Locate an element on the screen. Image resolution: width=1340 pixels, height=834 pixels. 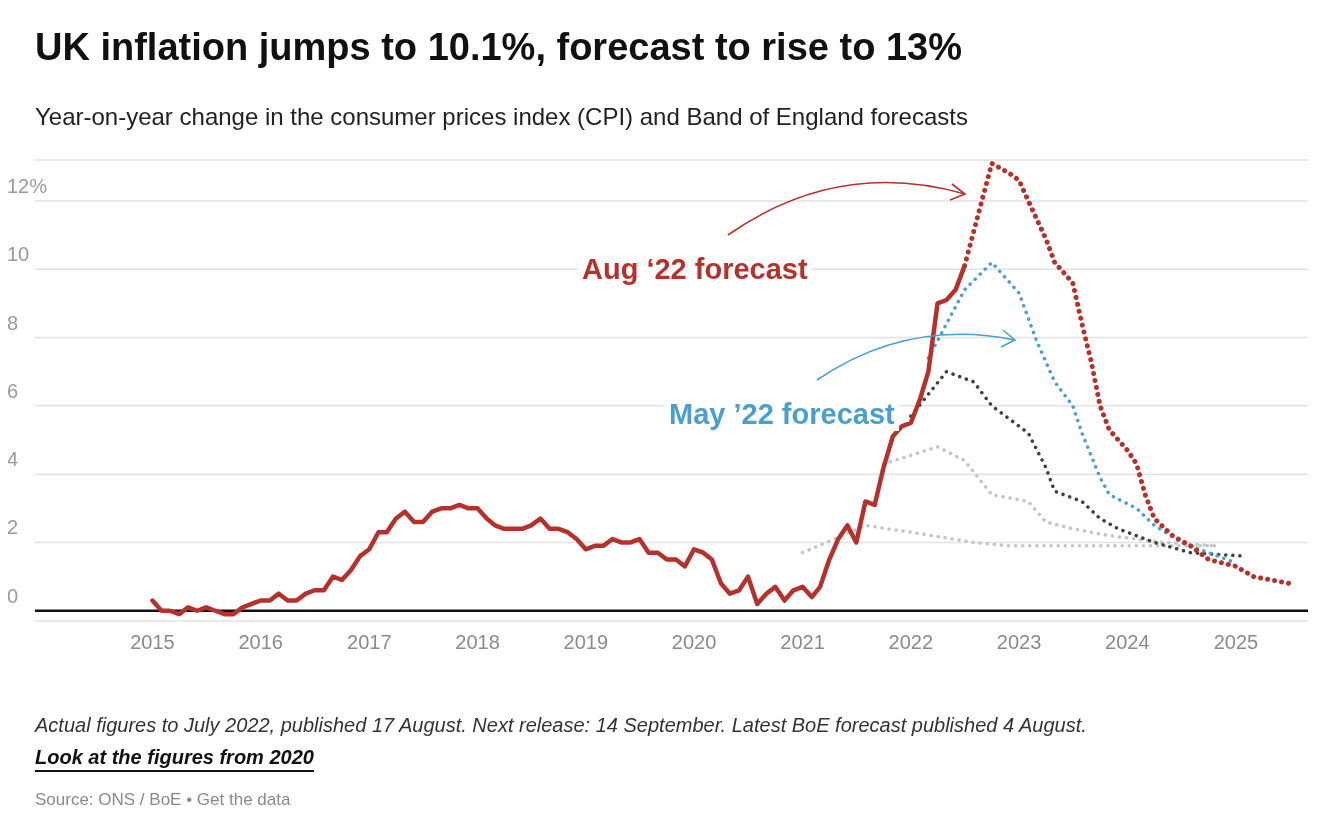
x-tick-label: 2016 is located at coordinates (260, 642).